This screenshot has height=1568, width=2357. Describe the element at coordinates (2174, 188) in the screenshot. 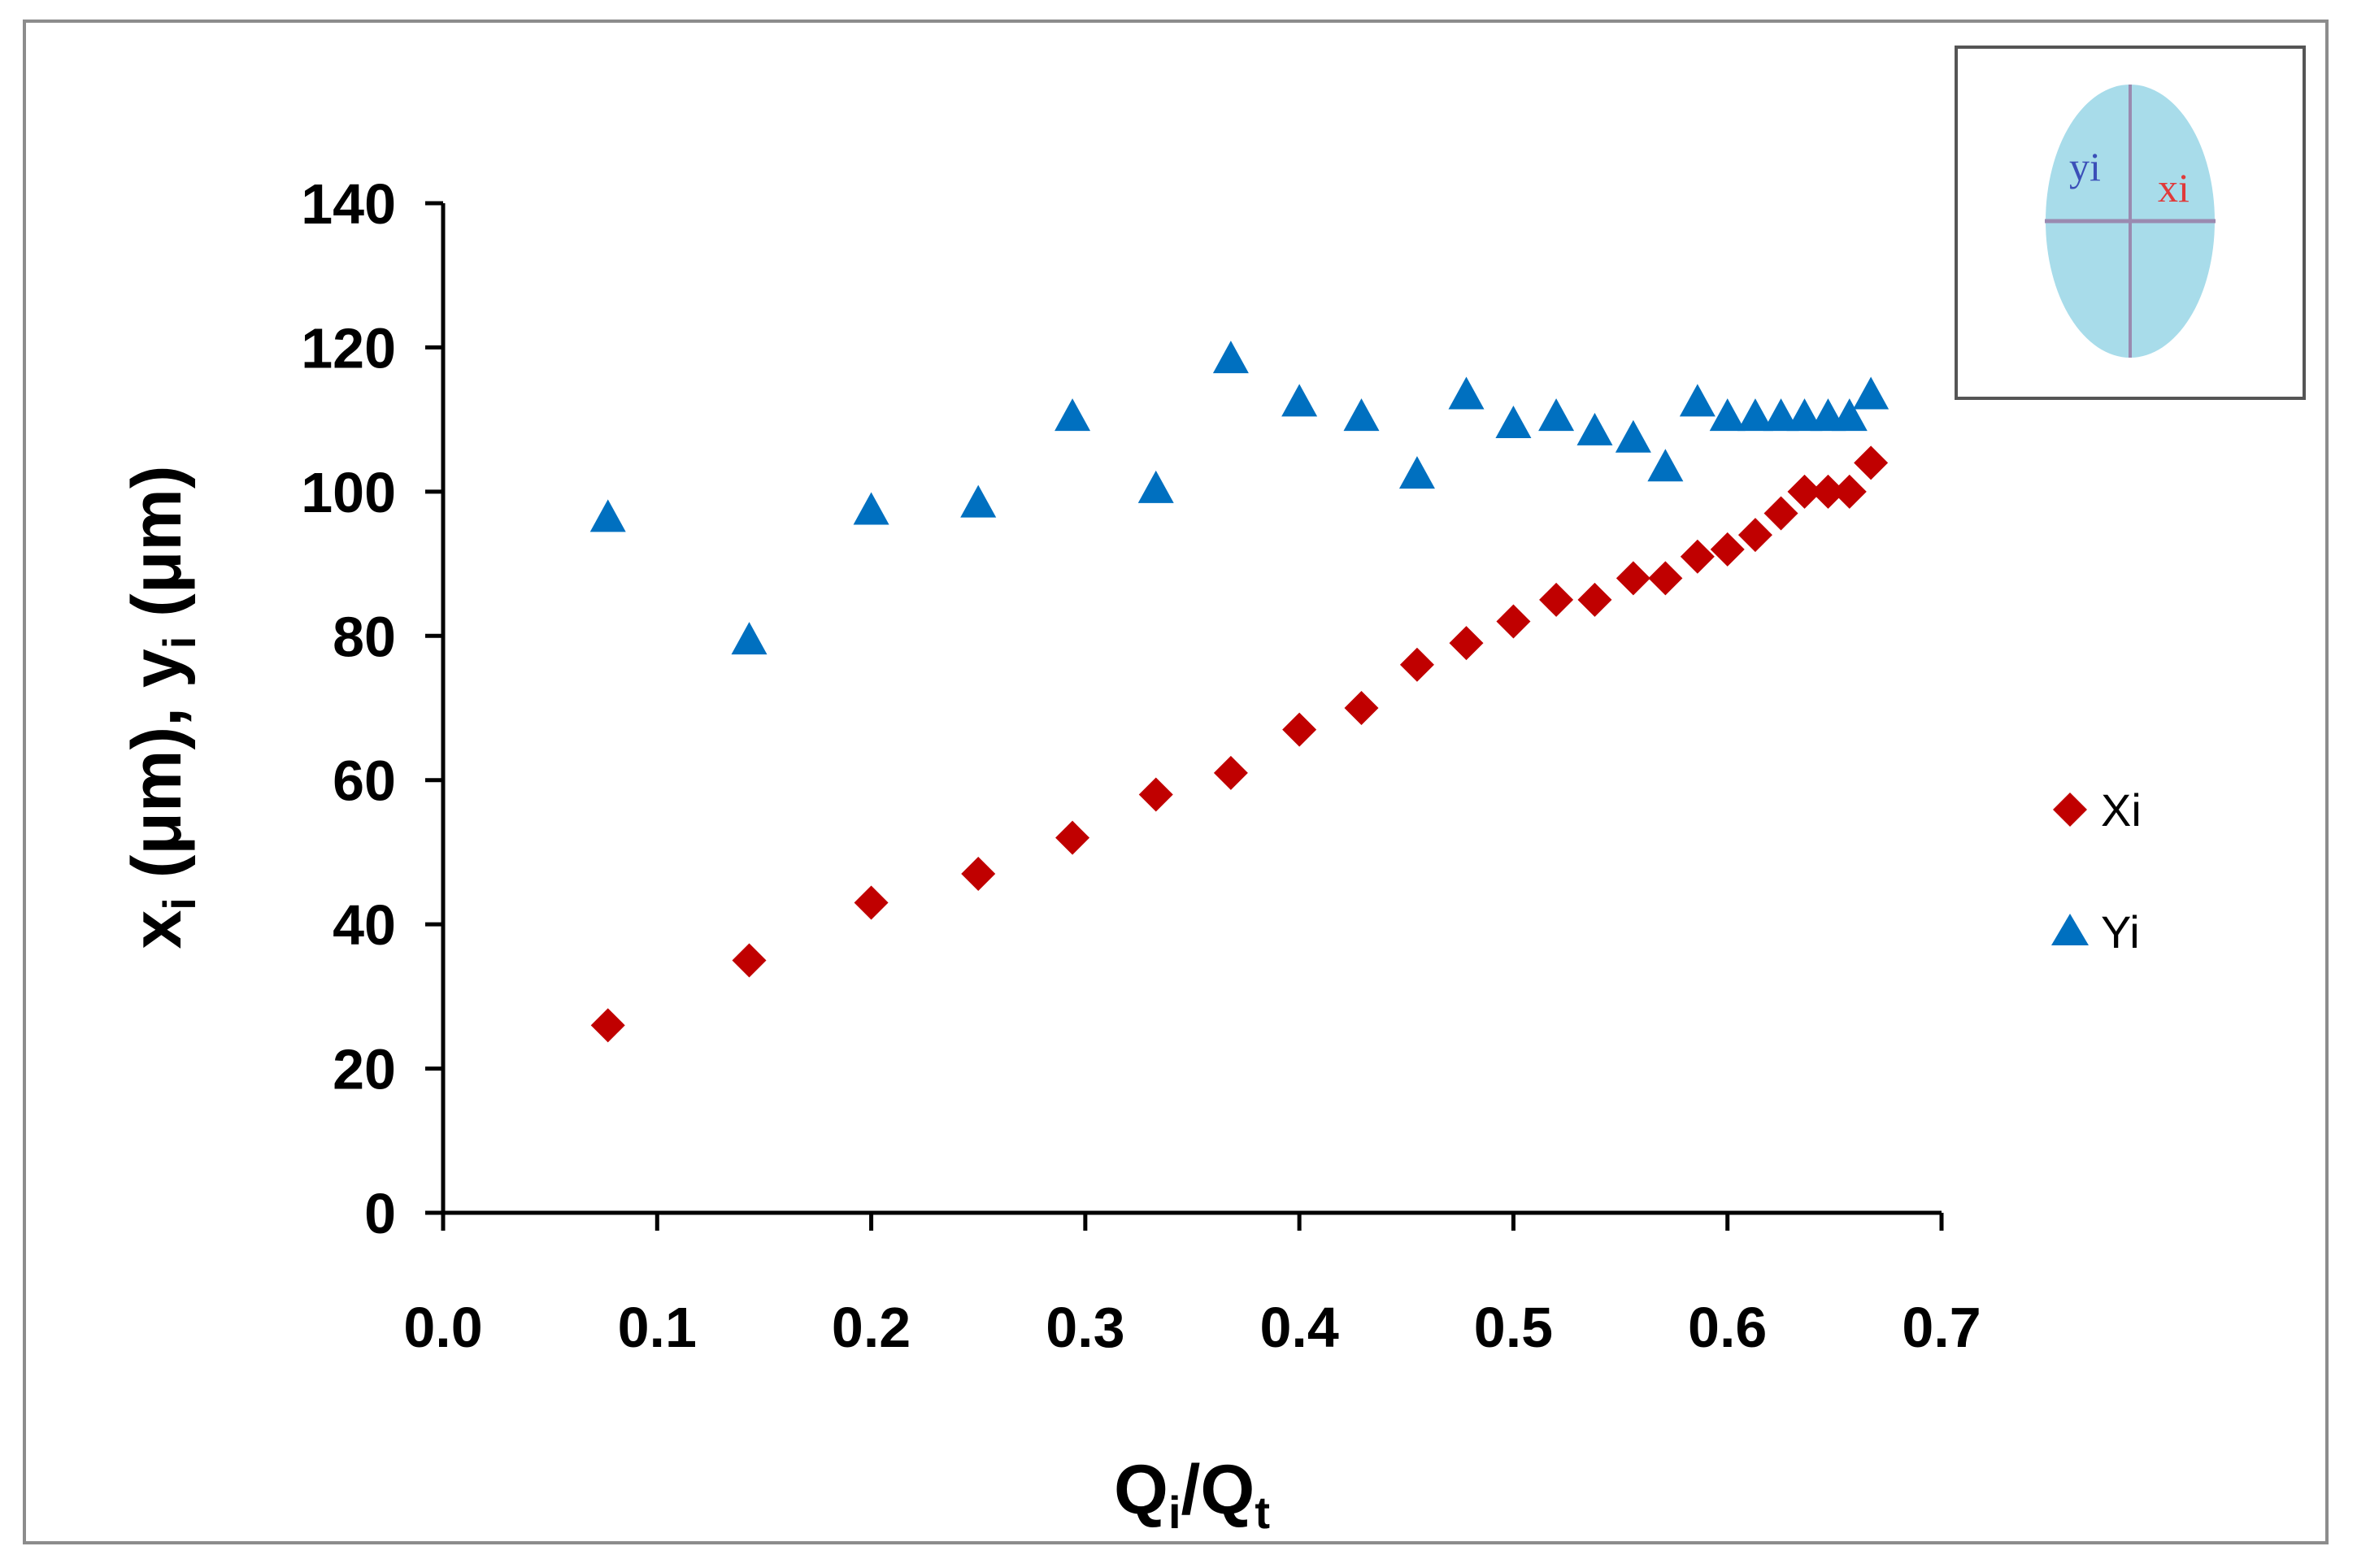

I see `inset-label-xi: xi` at that location.